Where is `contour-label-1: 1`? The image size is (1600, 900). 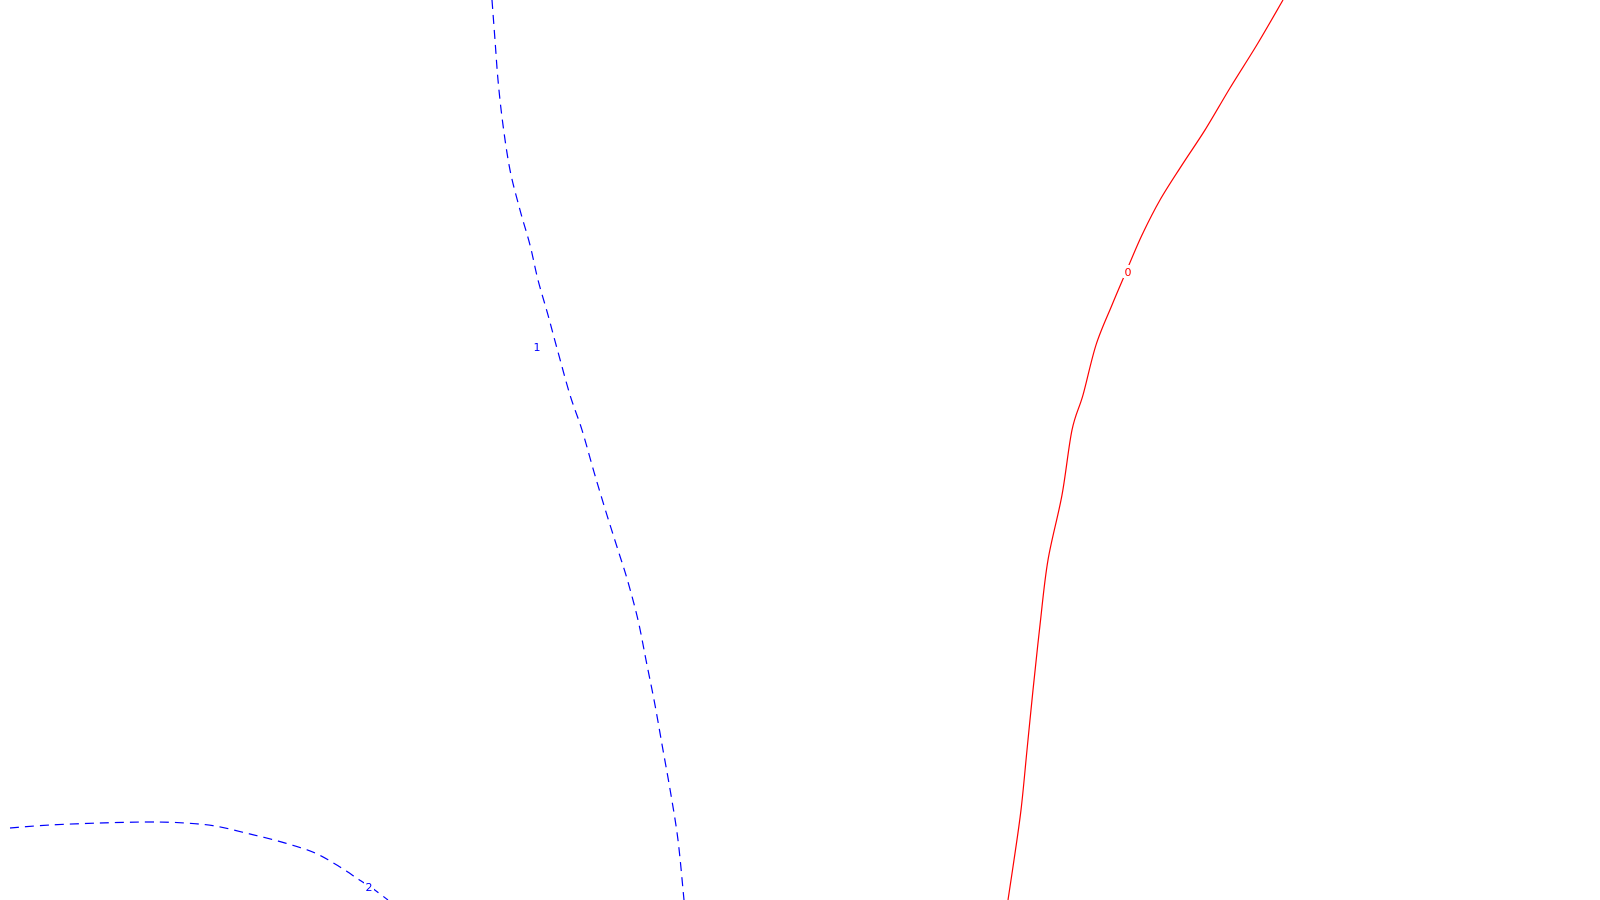
contour-label-1: 1 is located at coordinates (537, 347).